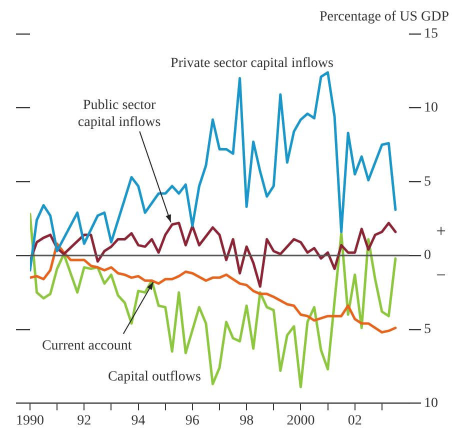  Describe the element at coordinates (385, 17) in the screenshot. I see `y-axis-title: Percentage of US GDP` at that location.